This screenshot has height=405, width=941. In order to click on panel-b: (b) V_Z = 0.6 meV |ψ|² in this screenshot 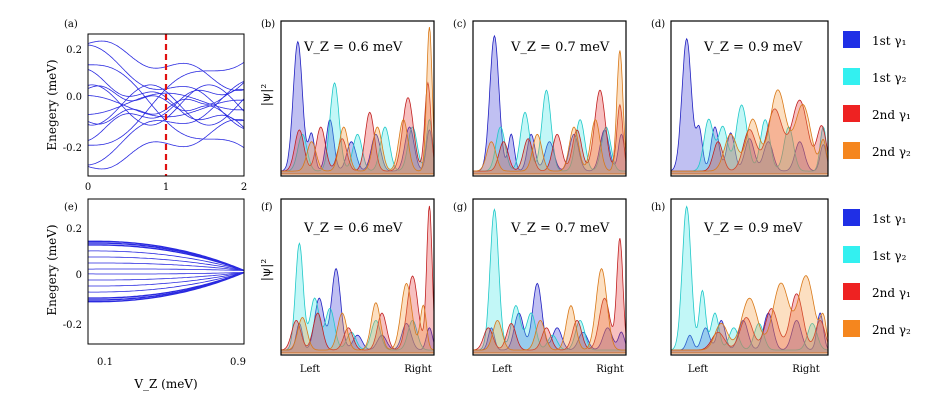, I will do `click(347, 98)`.